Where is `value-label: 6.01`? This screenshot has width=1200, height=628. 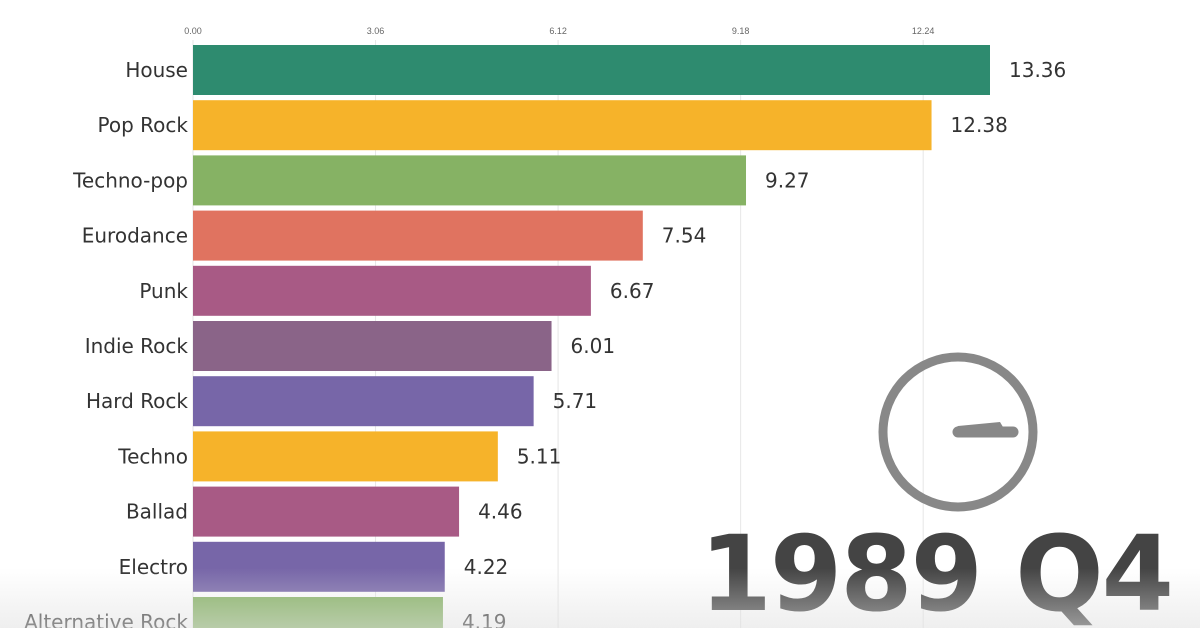
value-label: 6.01 is located at coordinates (593, 346).